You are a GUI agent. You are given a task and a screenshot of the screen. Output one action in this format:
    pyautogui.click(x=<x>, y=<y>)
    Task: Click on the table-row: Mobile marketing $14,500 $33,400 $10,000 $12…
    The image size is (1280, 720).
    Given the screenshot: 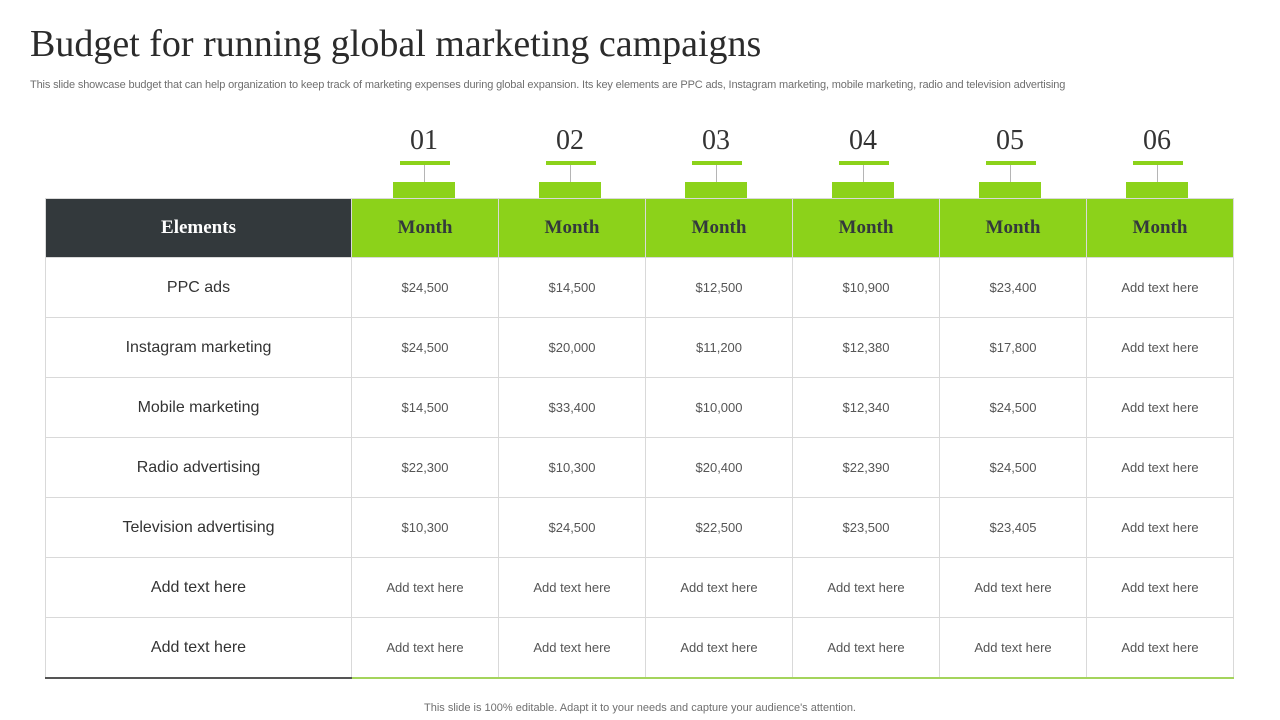 What is the action you would take?
    pyautogui.click(x=640, y=408)
    